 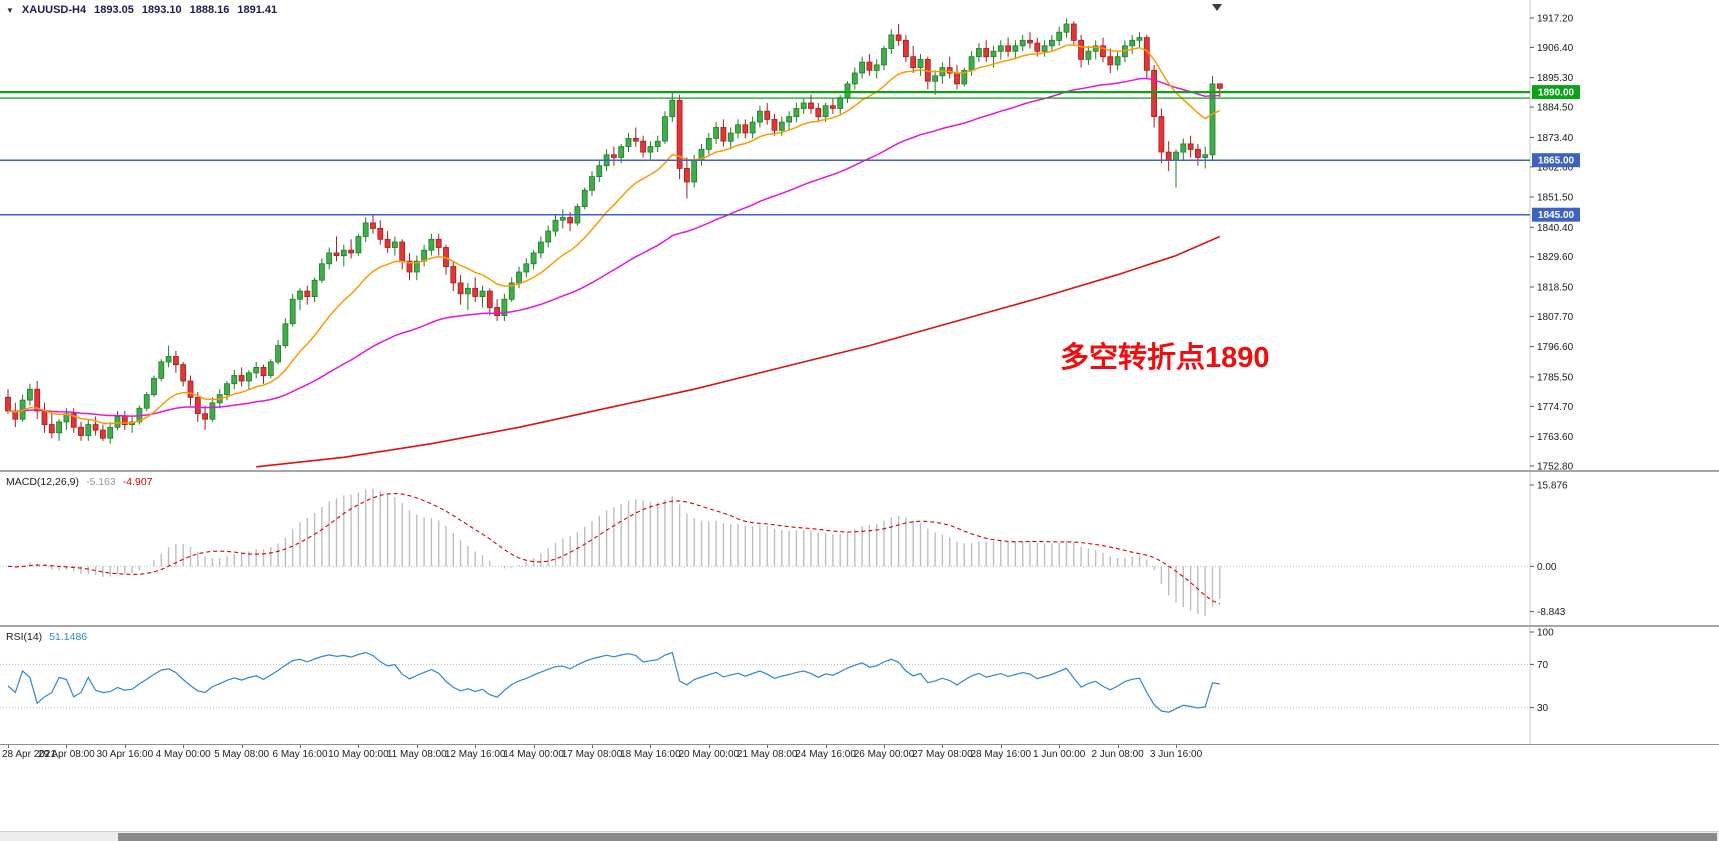 I want to click on price-axis-tick: 1752.80, so click(x=1555, y=466).